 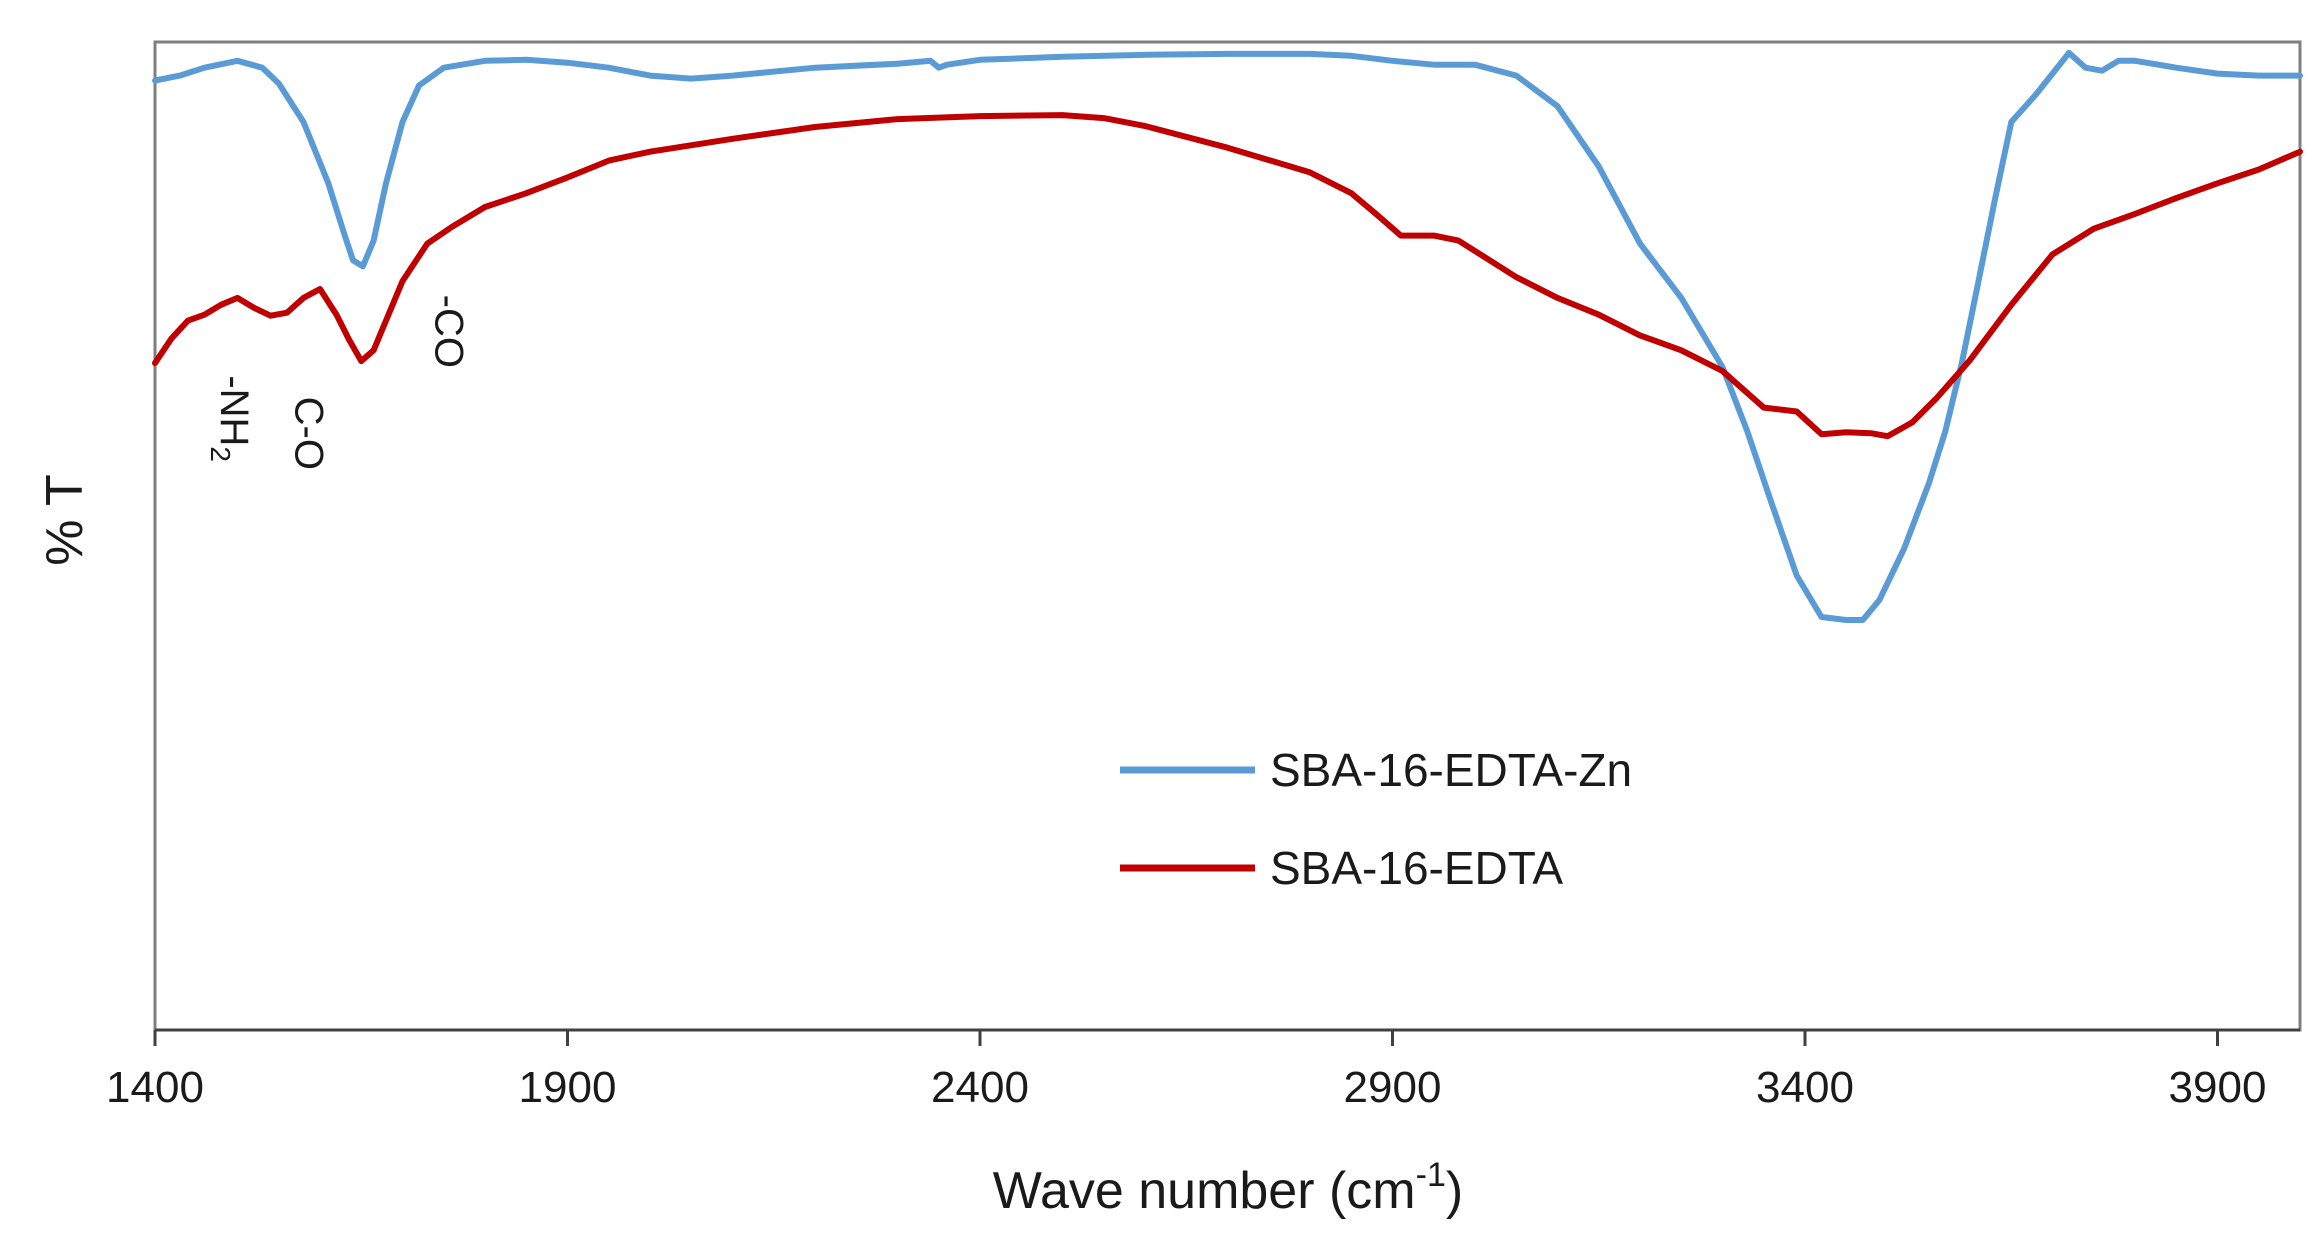 I want to click on peak-annotation-text: -CO, so click(x=449, y=331).